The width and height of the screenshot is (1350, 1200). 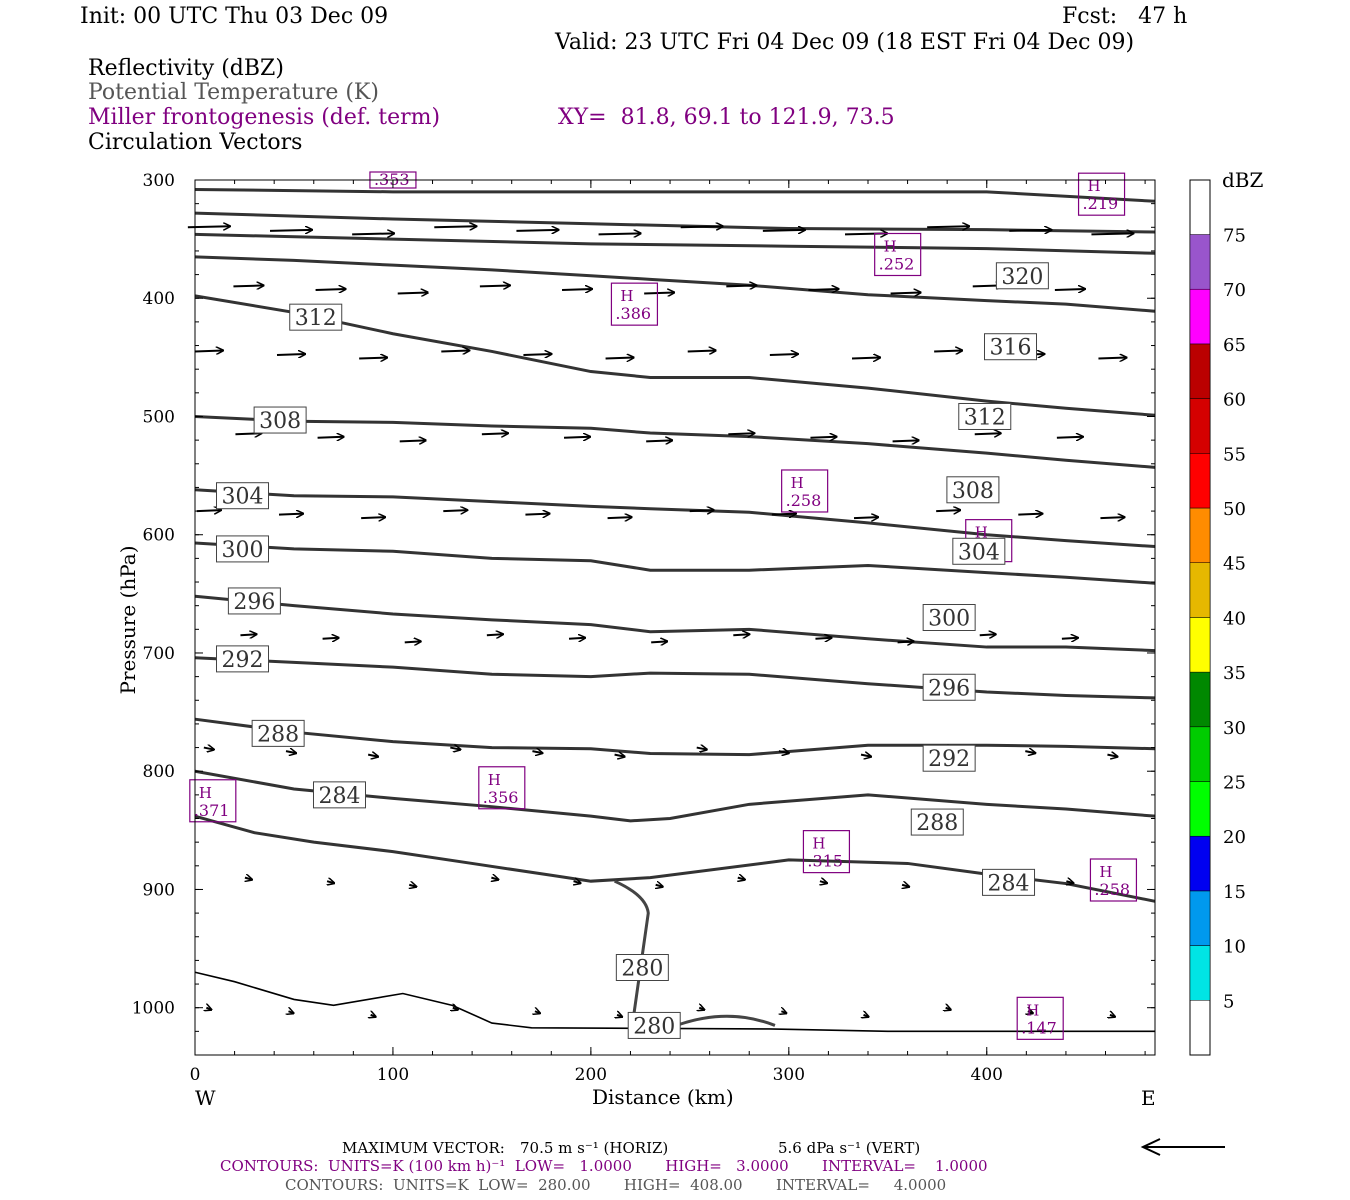 I want to click on cross-section-xy: XY= 81.8, 69.1 to 121.9, 73.5, so click(x=726, y=117).